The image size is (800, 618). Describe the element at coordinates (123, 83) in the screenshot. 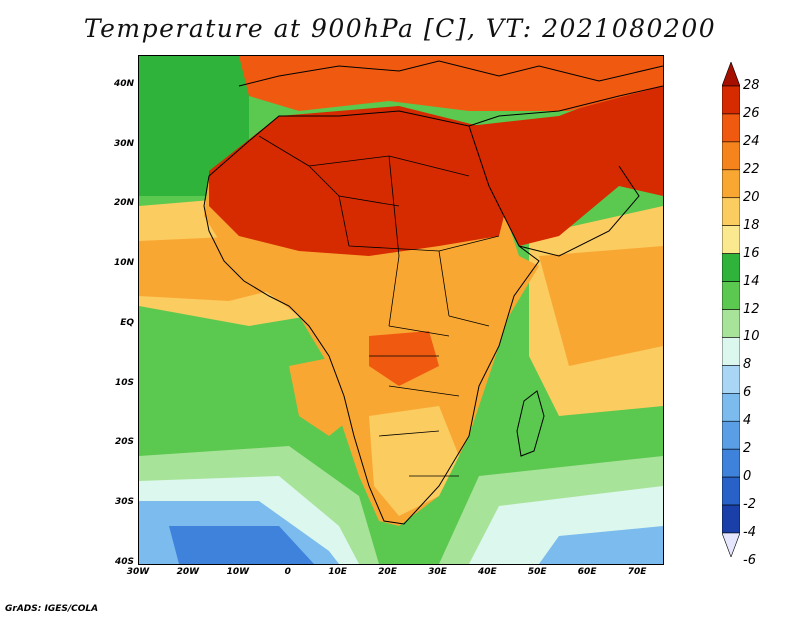

I see `lat-tick-label: 40N` at that location.